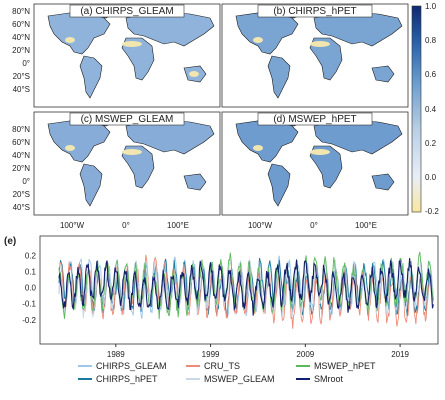  Describe the element at coordinates (315, 55) in the screenshot. I see `map-panel-b: (b) CHIRPS_hPET` at that location.